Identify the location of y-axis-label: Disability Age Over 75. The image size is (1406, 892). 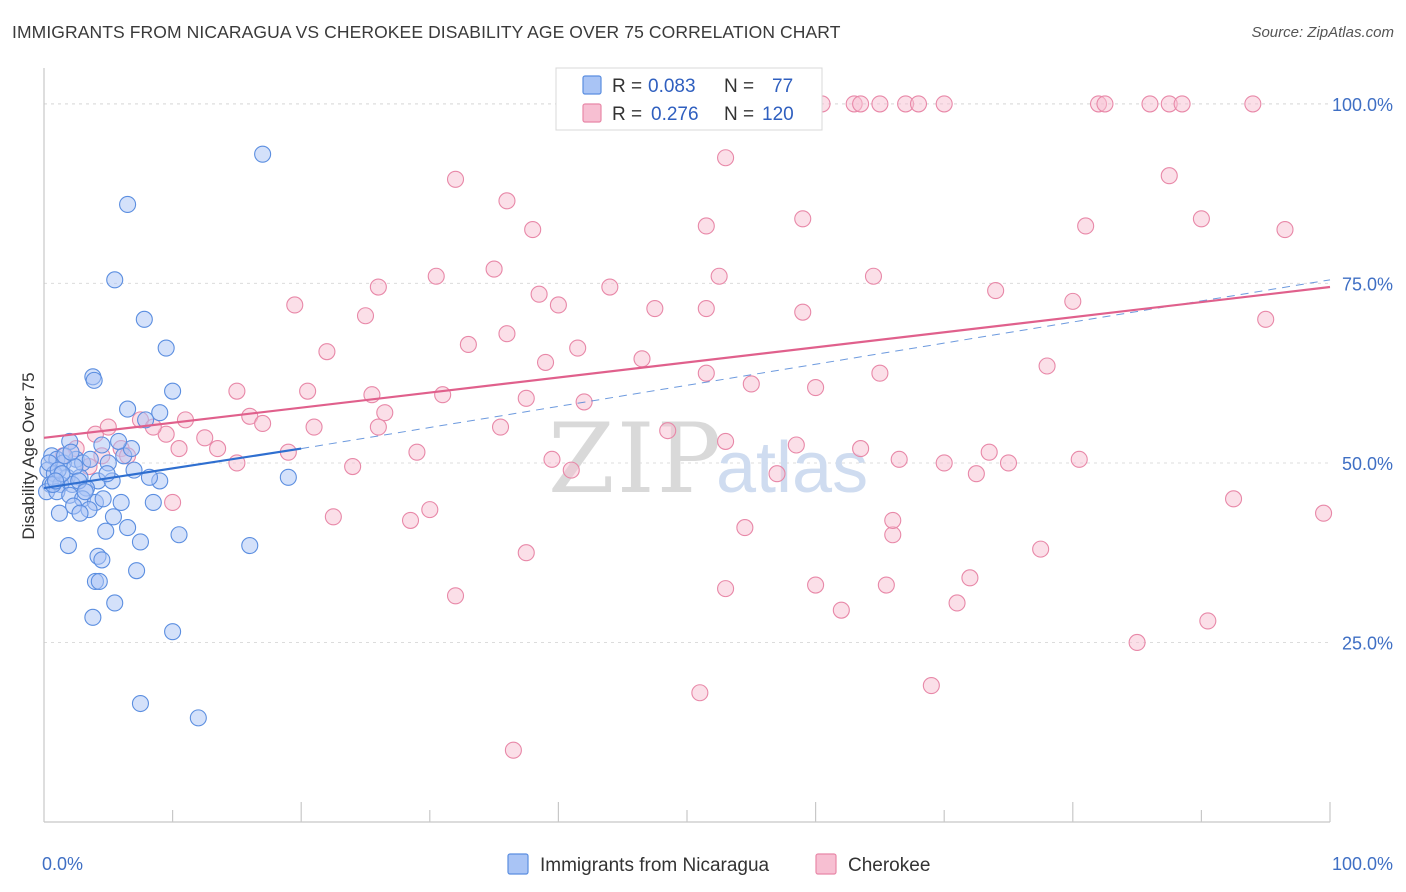
(28, 455).